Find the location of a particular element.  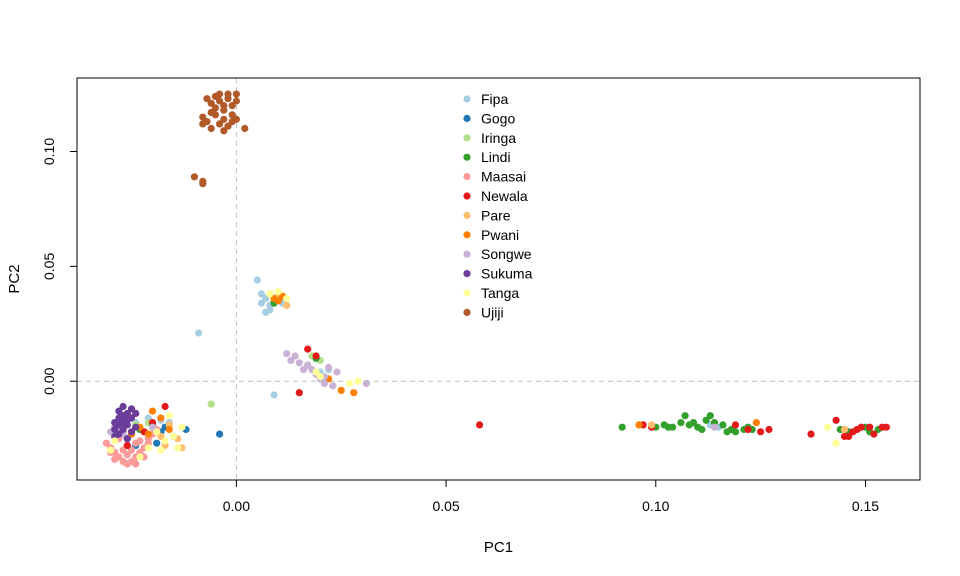

series-ujiji is located at coordinates (219, 139).